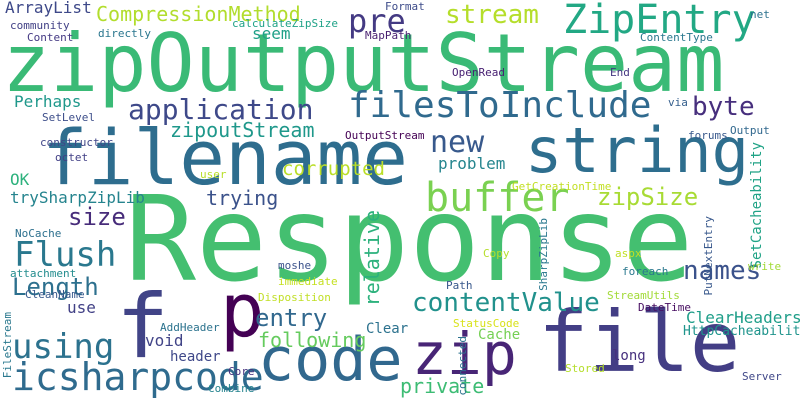  What do you see at coordinates (76, 142) in the screenshot?
I see `word-constructor: constructor` at bounding box center [76, 142].